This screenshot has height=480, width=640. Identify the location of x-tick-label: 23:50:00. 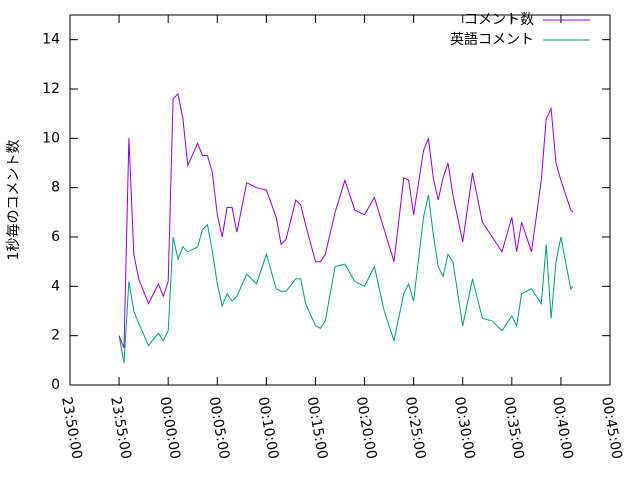
(71, 428).